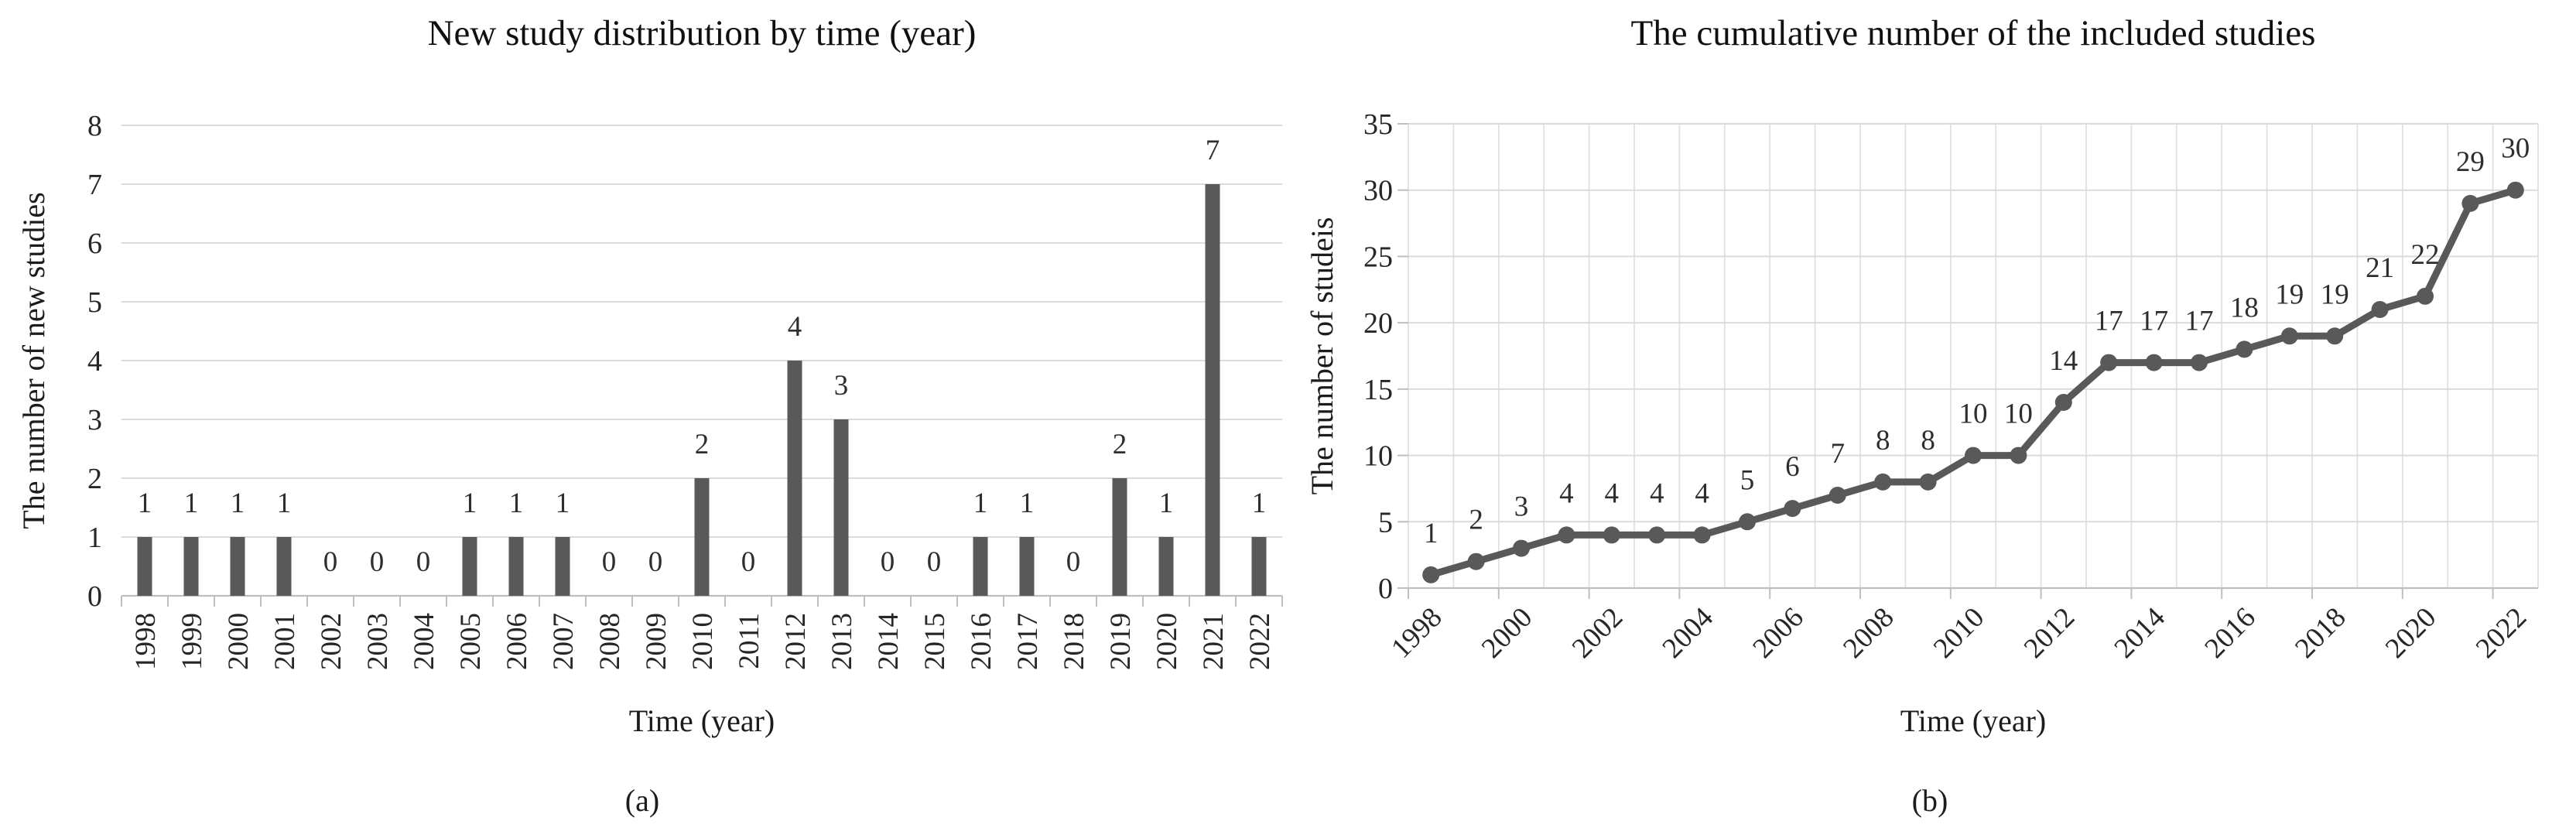 Image resolution: width=2576 pixels, height=838 pixels. I want to click on point-2016, so click(2245, 349).